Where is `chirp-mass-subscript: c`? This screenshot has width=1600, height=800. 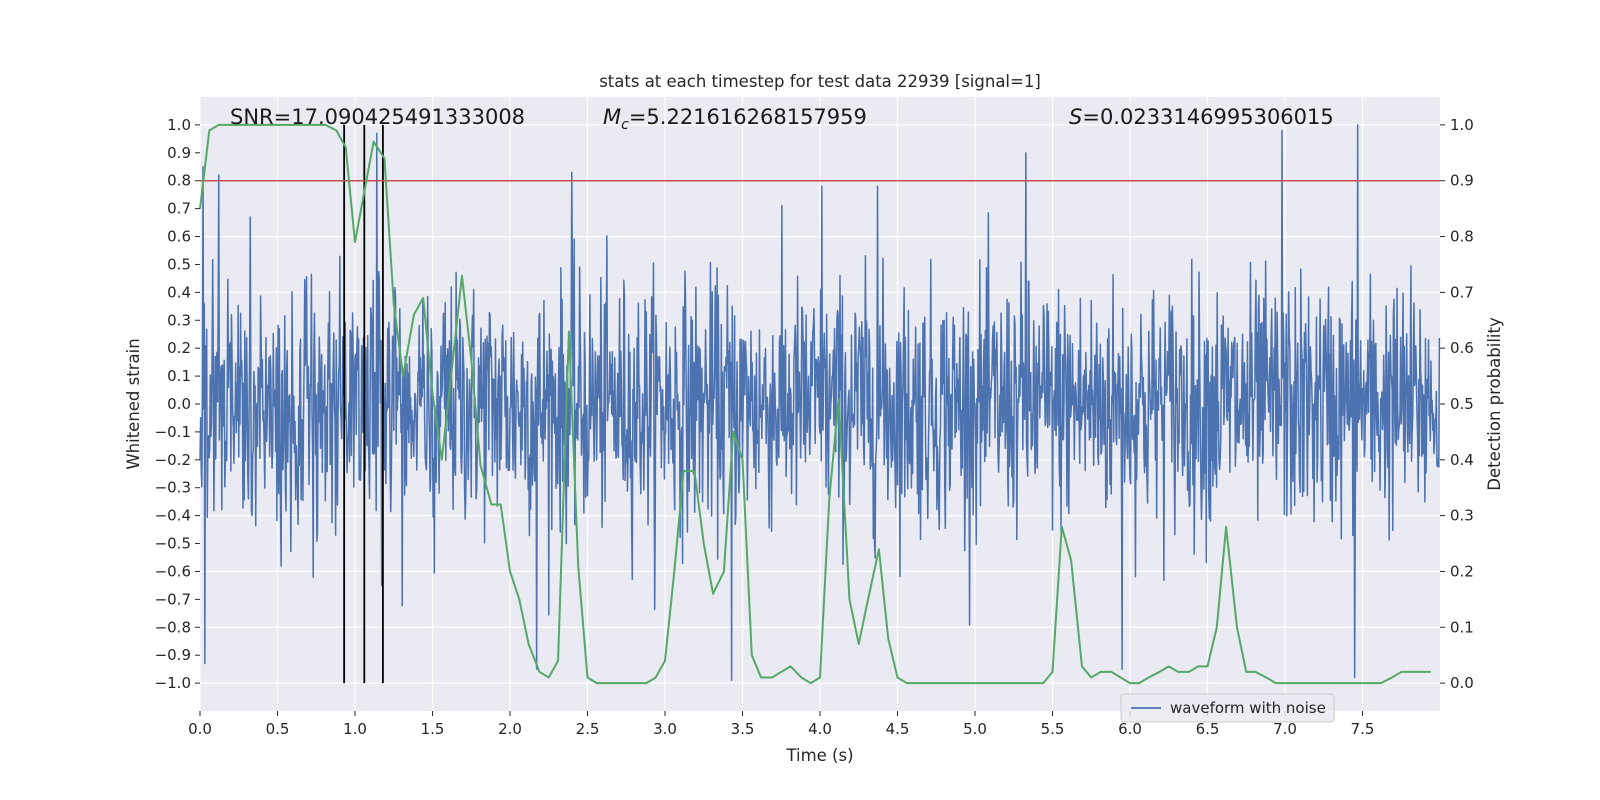
chirp-mass-subscript: c is located at coordinates (625, 125).